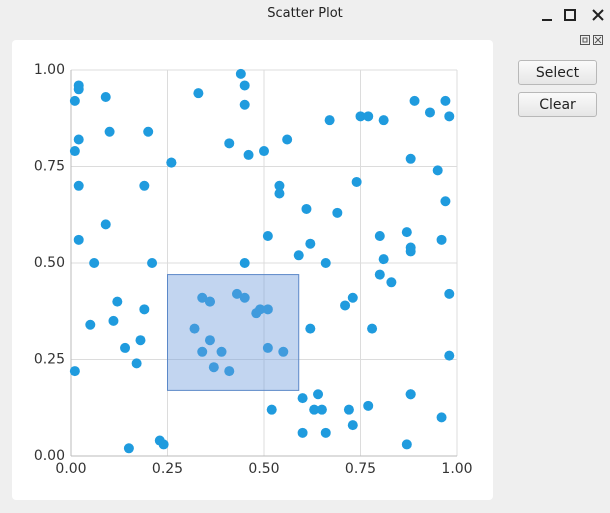 The height and width of the screenshot is (513, 610). Describe the element at coordinates (557, 104) in the screenshot. I see `clear-button: Clear` at that location.